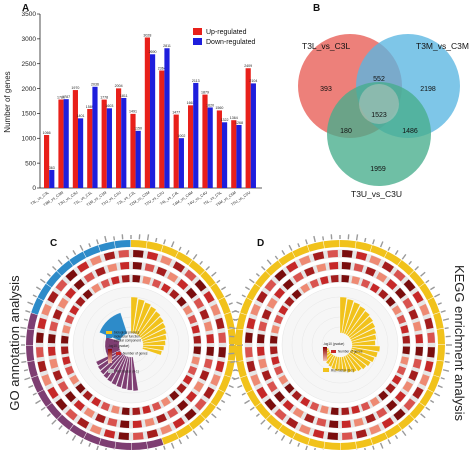  Describe the element at coordinates (459, 343) in the screenshot. I see `kegg-side-title: KEGG enrichment analysis` at that location.